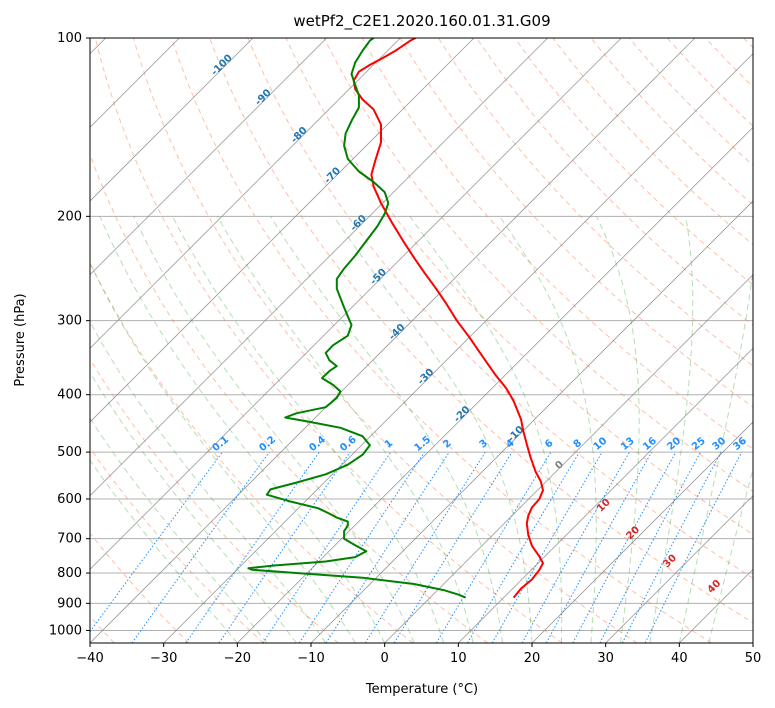  I want to click on mixing-ratio-label: 25, so click(699, 443).